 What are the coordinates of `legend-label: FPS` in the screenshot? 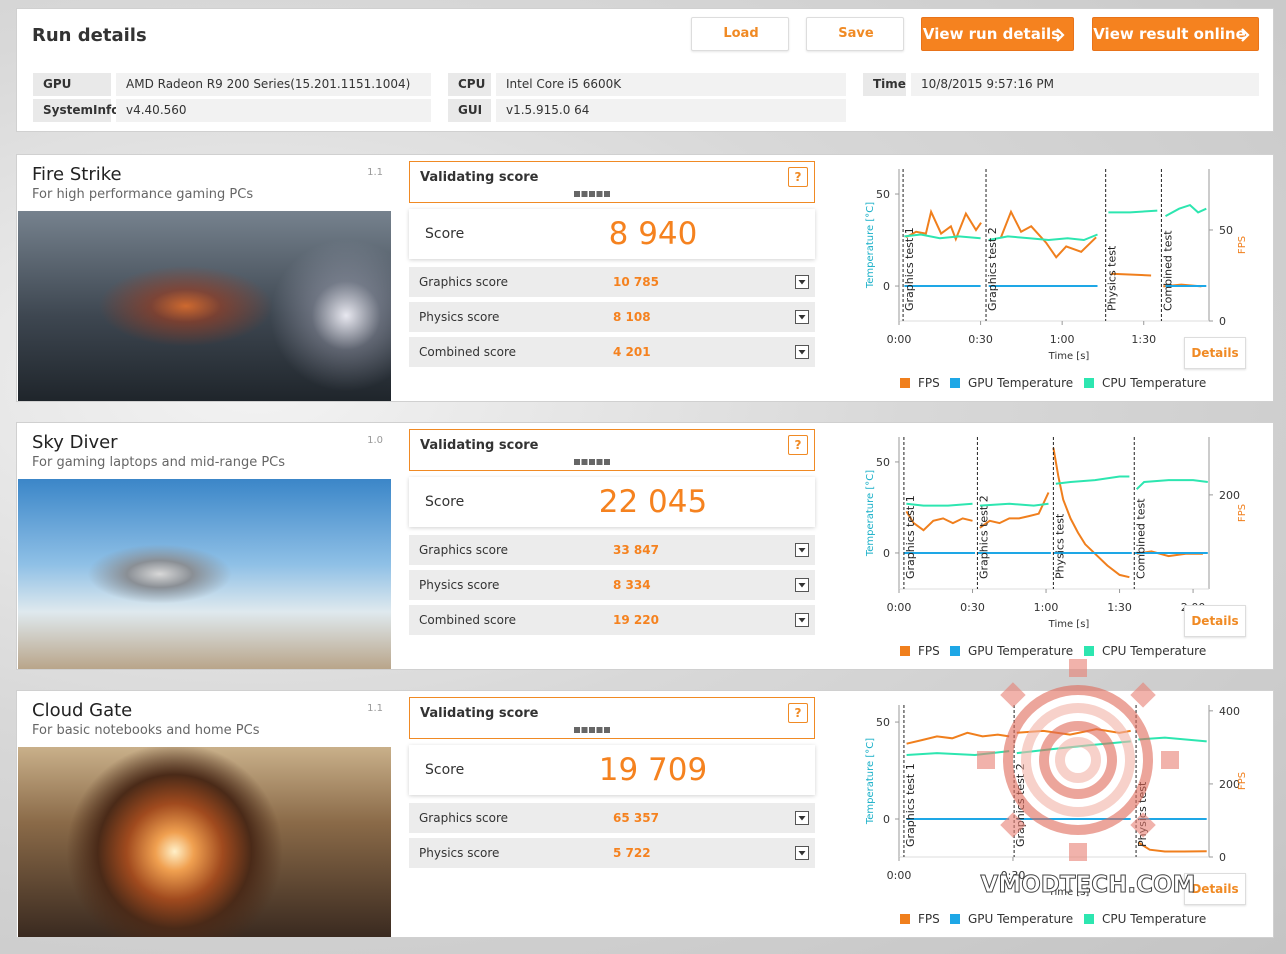 It's located at (929, 651).